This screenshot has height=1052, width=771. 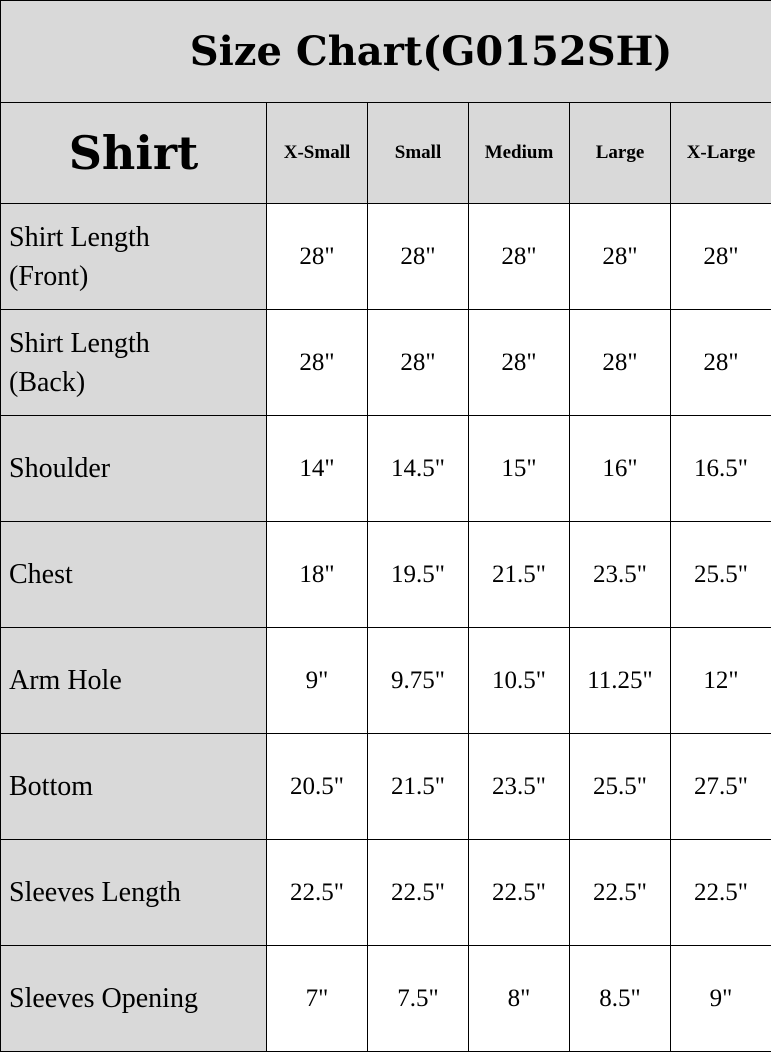 What do you see at coordinates (620, 153) in the screenshot?
I see `size-header: Large` at bounding box center [620, 153].